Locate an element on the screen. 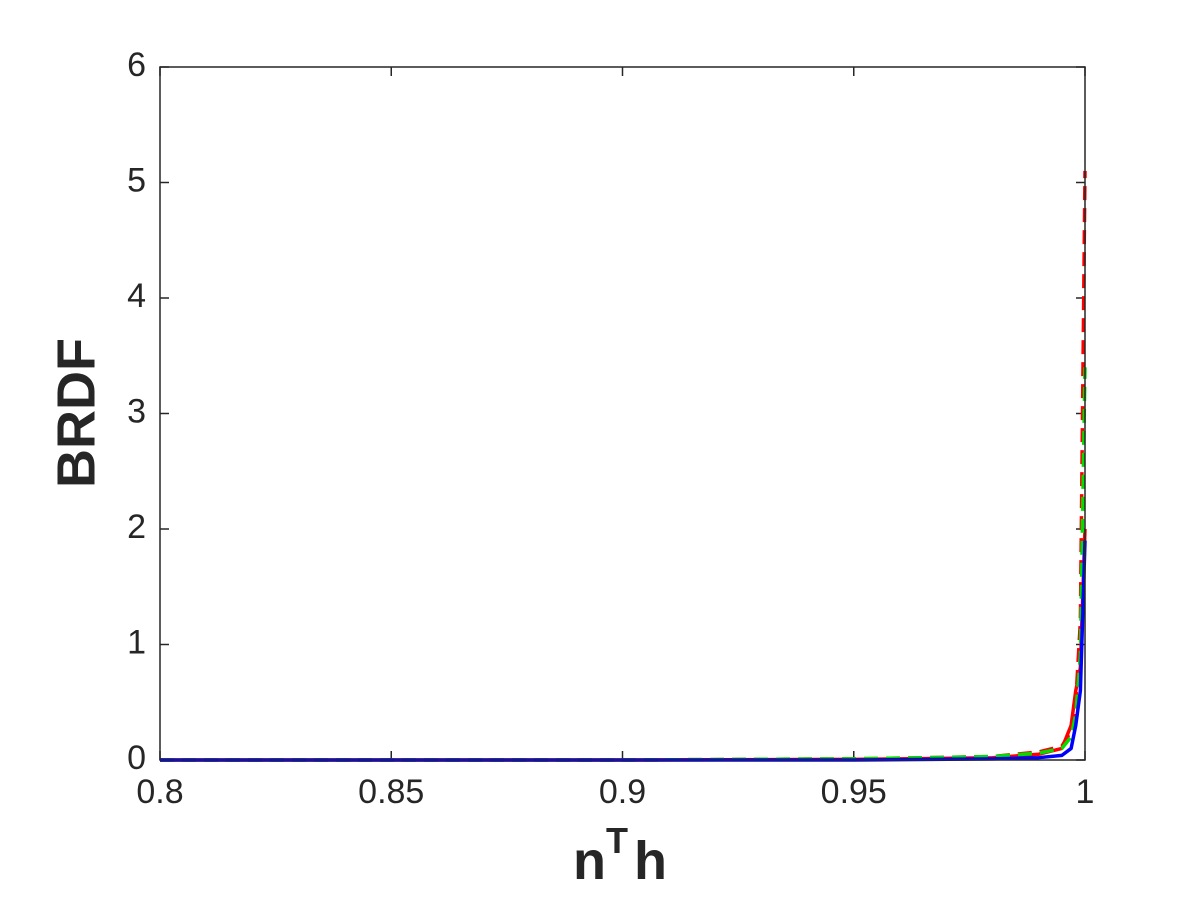 The image size is (1200, 900). y-tick-label: 2 is located at coordinates (136, 527).